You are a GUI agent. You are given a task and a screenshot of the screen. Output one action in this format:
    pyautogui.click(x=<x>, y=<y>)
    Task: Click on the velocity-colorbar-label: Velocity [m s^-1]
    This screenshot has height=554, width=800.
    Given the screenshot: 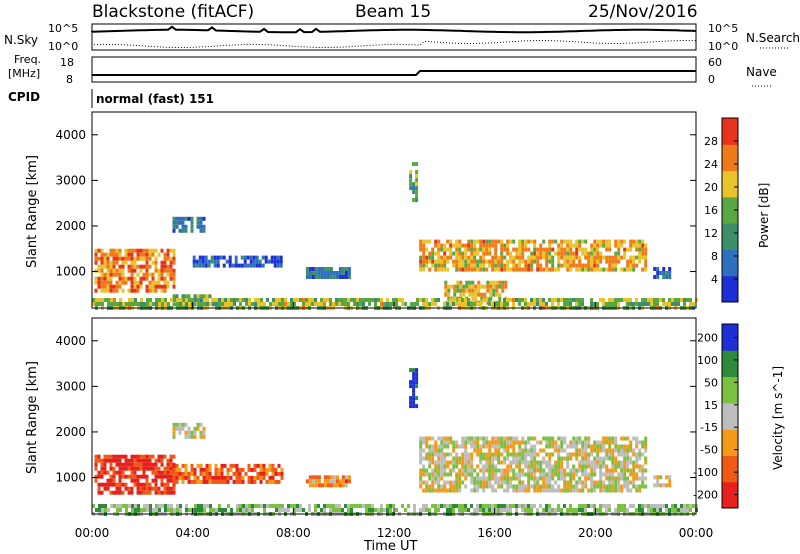 What is the action you would take?
    pyautogui.click(x=778, y=418)
    